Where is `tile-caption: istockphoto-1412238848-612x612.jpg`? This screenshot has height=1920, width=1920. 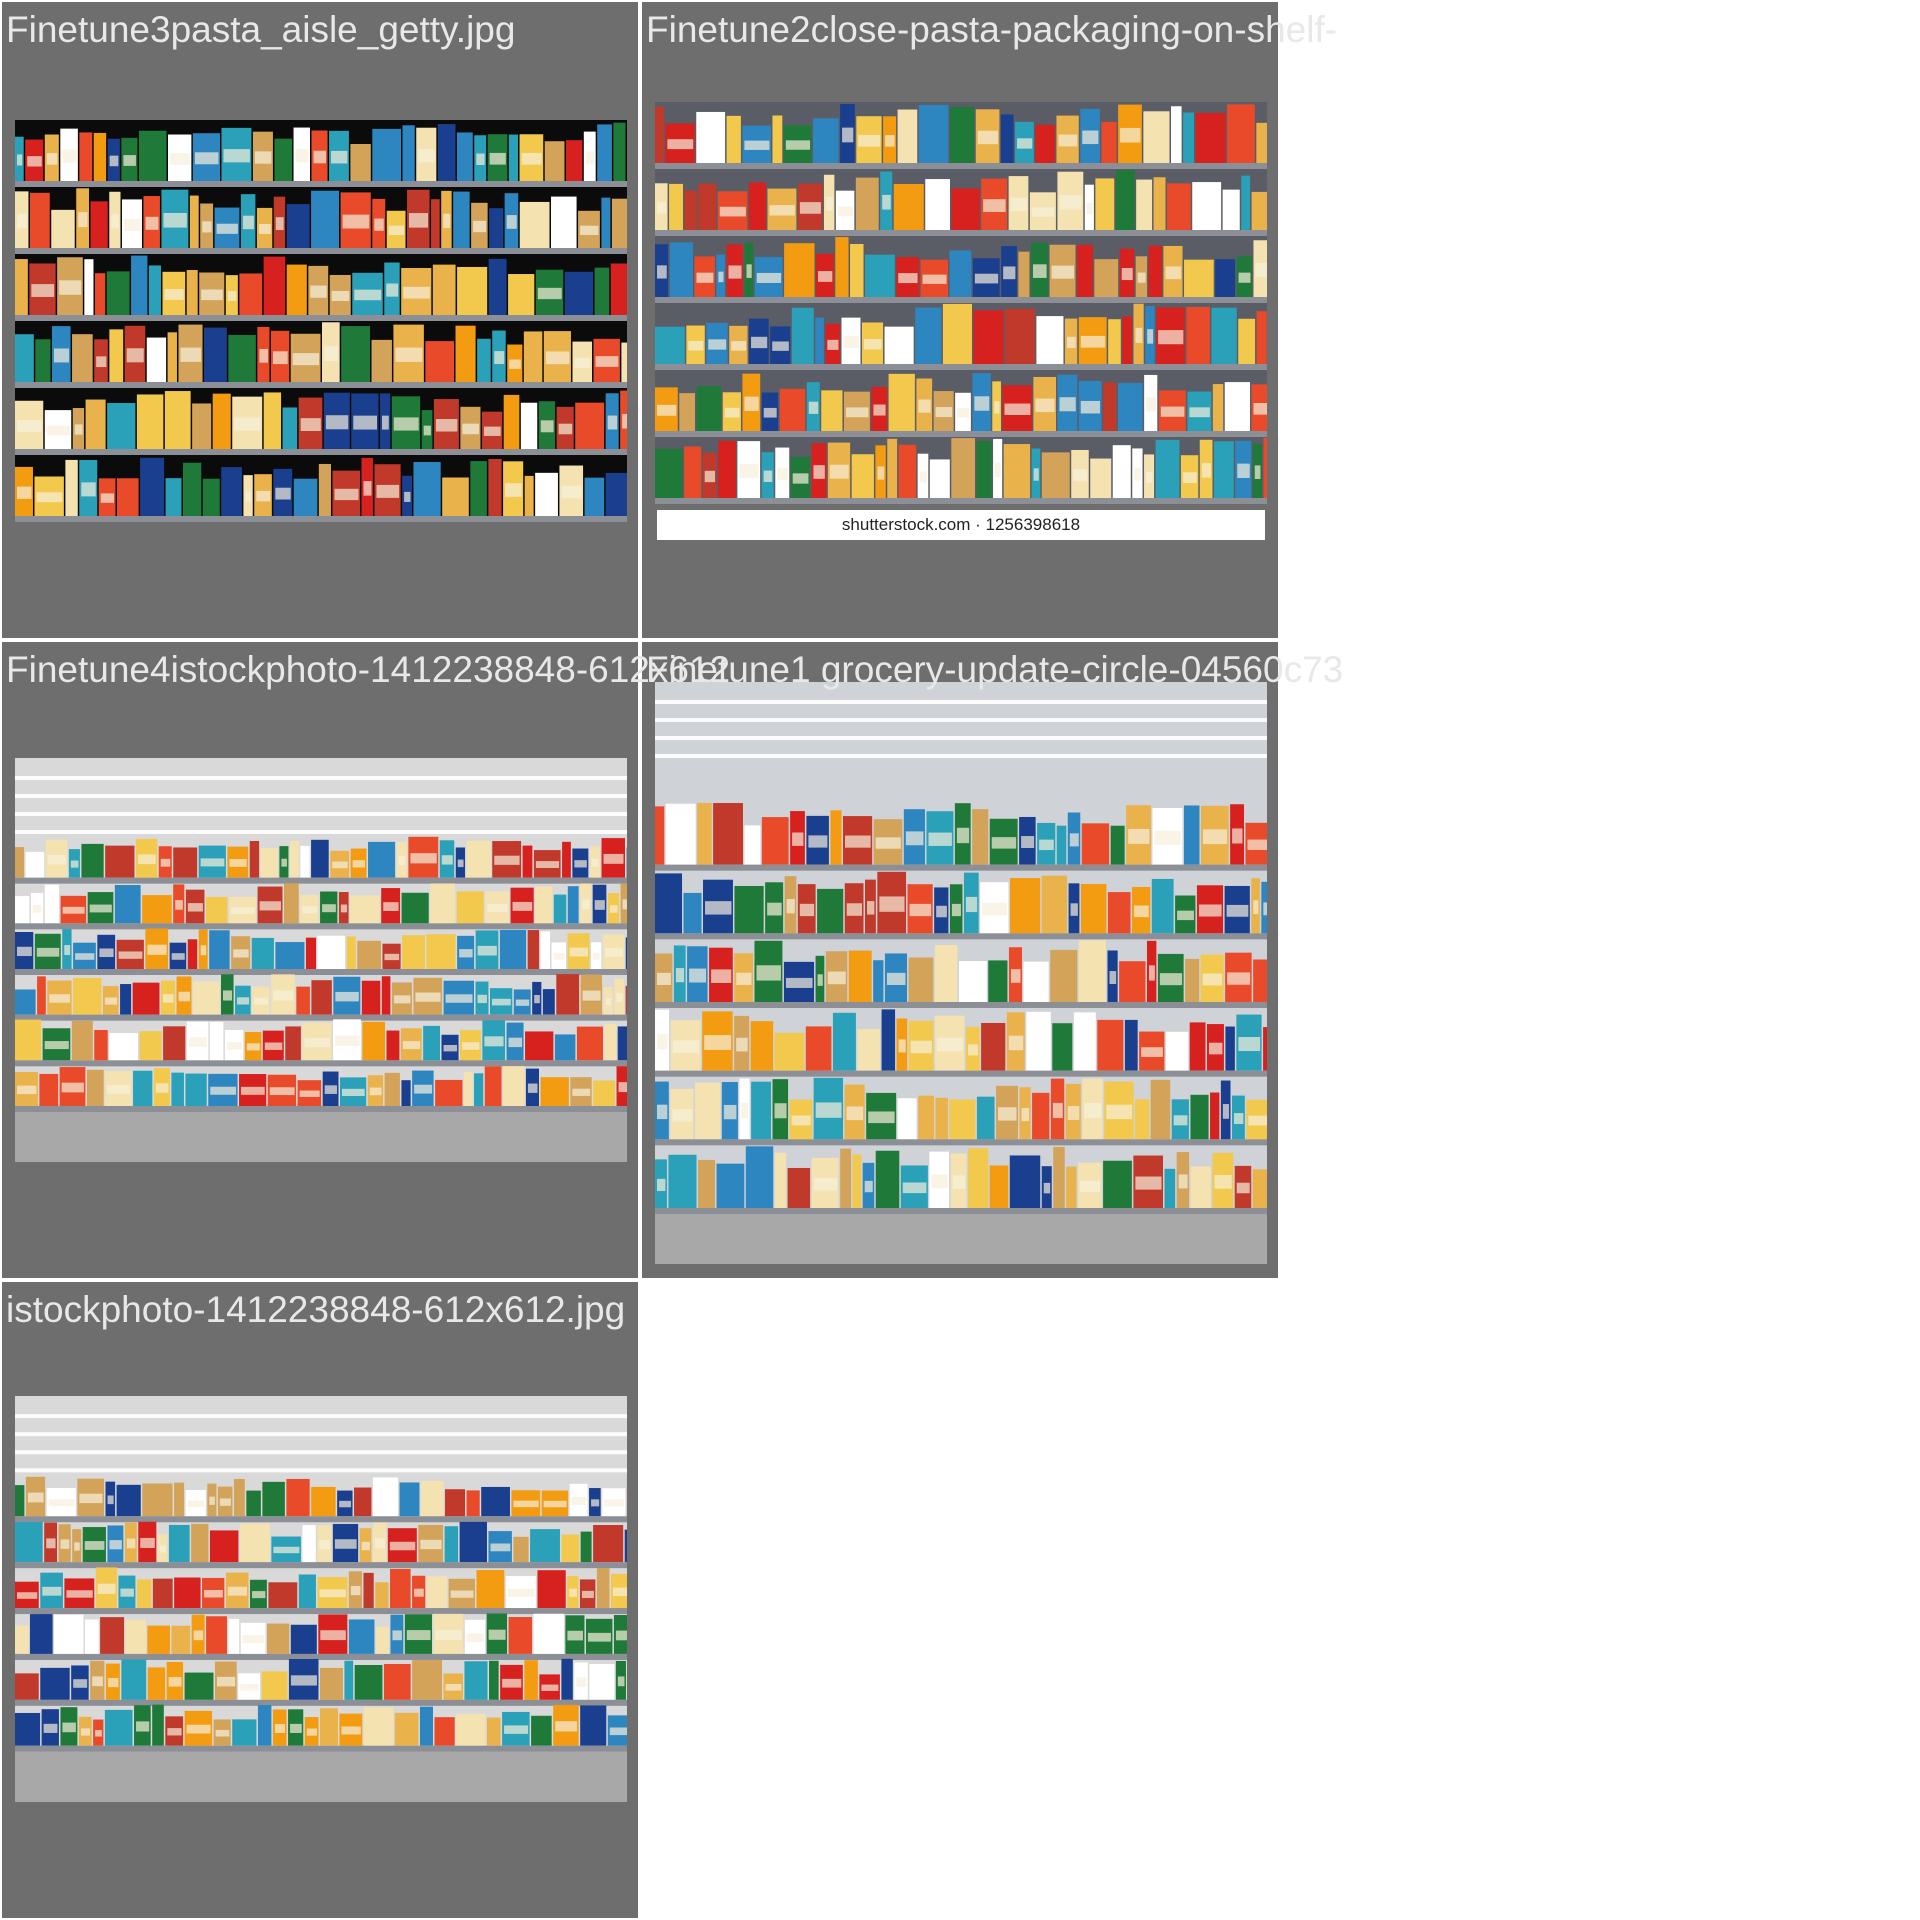 tile-caption: istockphoto-1412238848-612x612.jpg is located at coordinates (316, 1309).